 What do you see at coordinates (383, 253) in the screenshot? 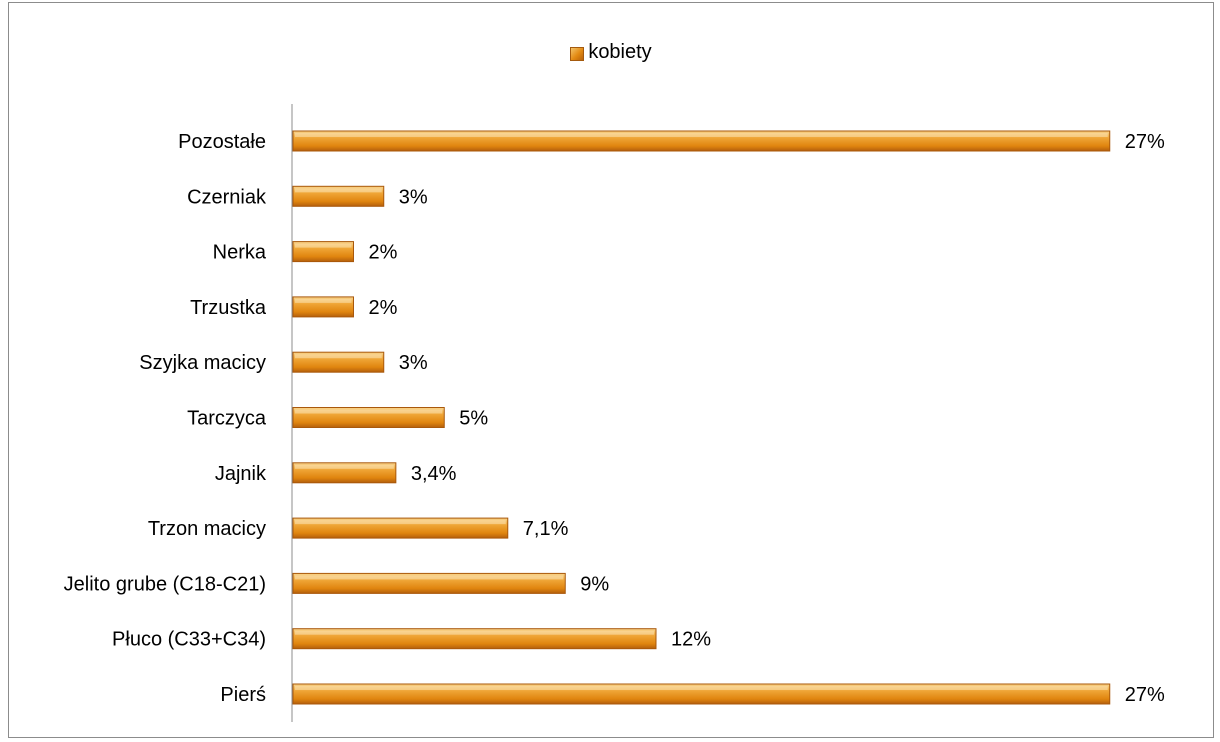
I see `value-label-8: 2%` at bounding box center [383, 253].